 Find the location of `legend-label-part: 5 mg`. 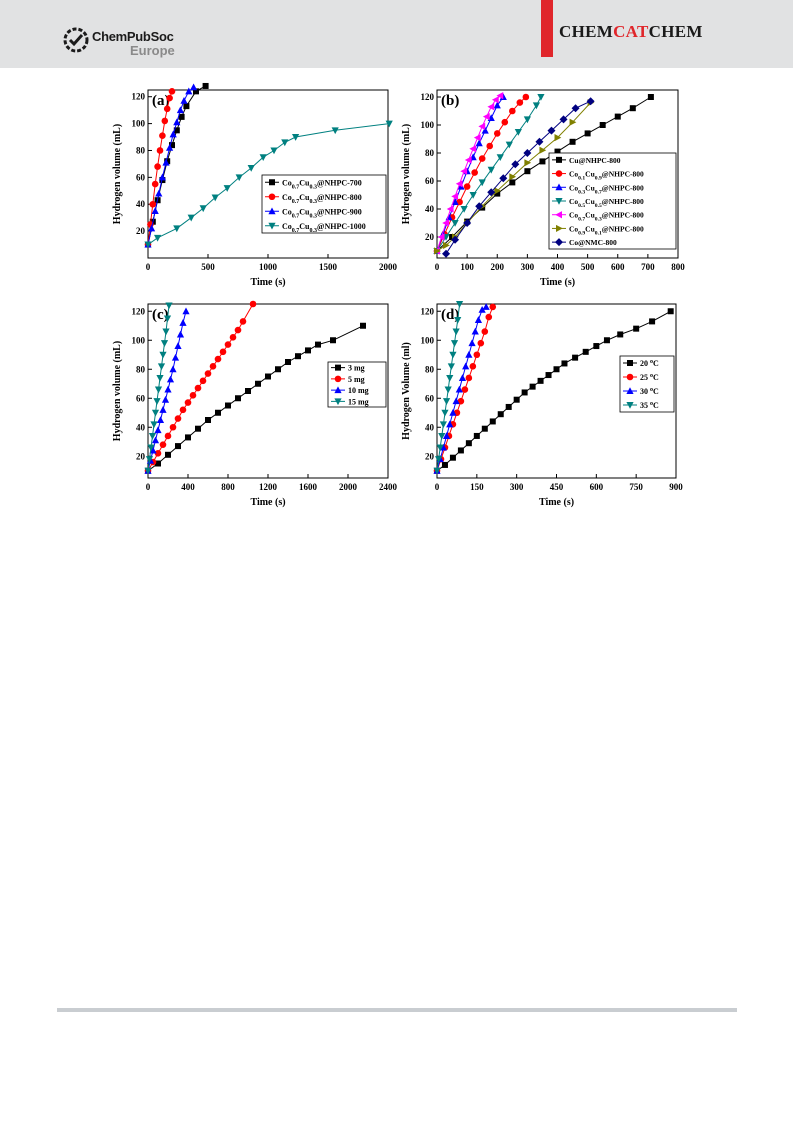

legend-label-part: 5 mg is located at coordinates (356, 379).